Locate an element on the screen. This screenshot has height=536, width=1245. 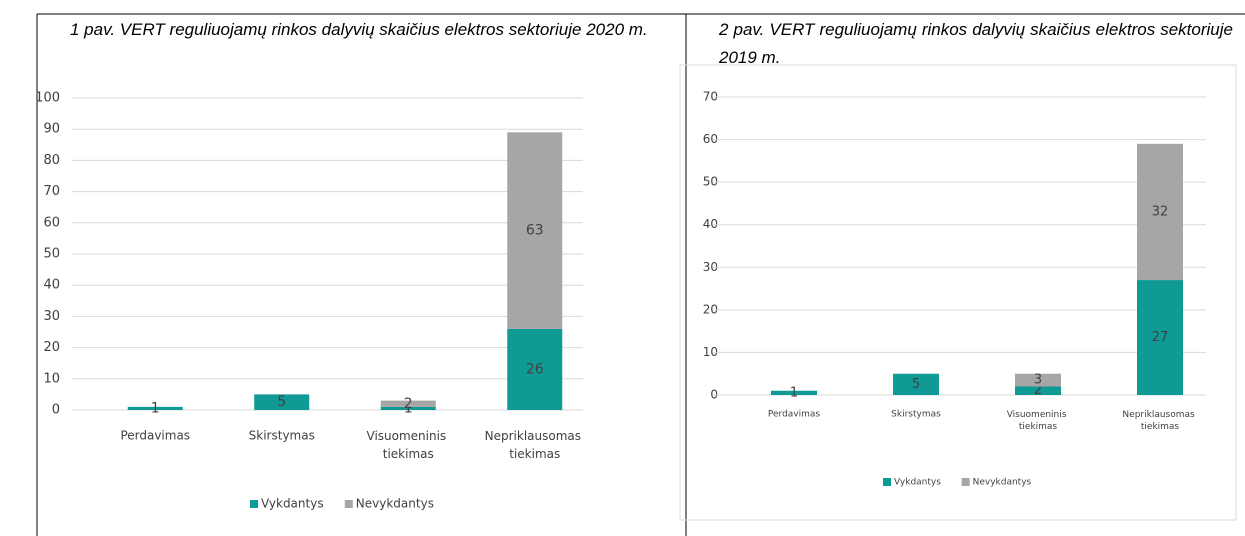
data-label: 26 is located at coordinates (535, 369).